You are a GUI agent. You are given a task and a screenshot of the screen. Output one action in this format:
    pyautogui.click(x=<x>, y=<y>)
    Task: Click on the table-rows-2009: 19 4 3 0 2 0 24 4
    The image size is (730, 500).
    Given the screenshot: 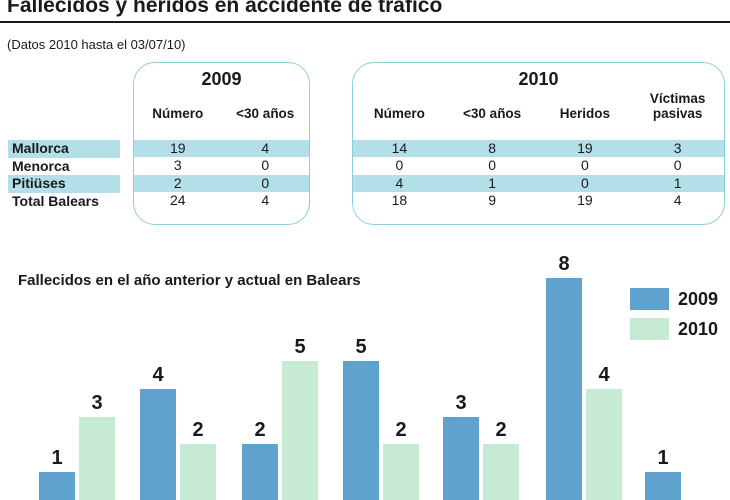 What is the action you would take?
    pyautogui.click(x=221, y=174)
    